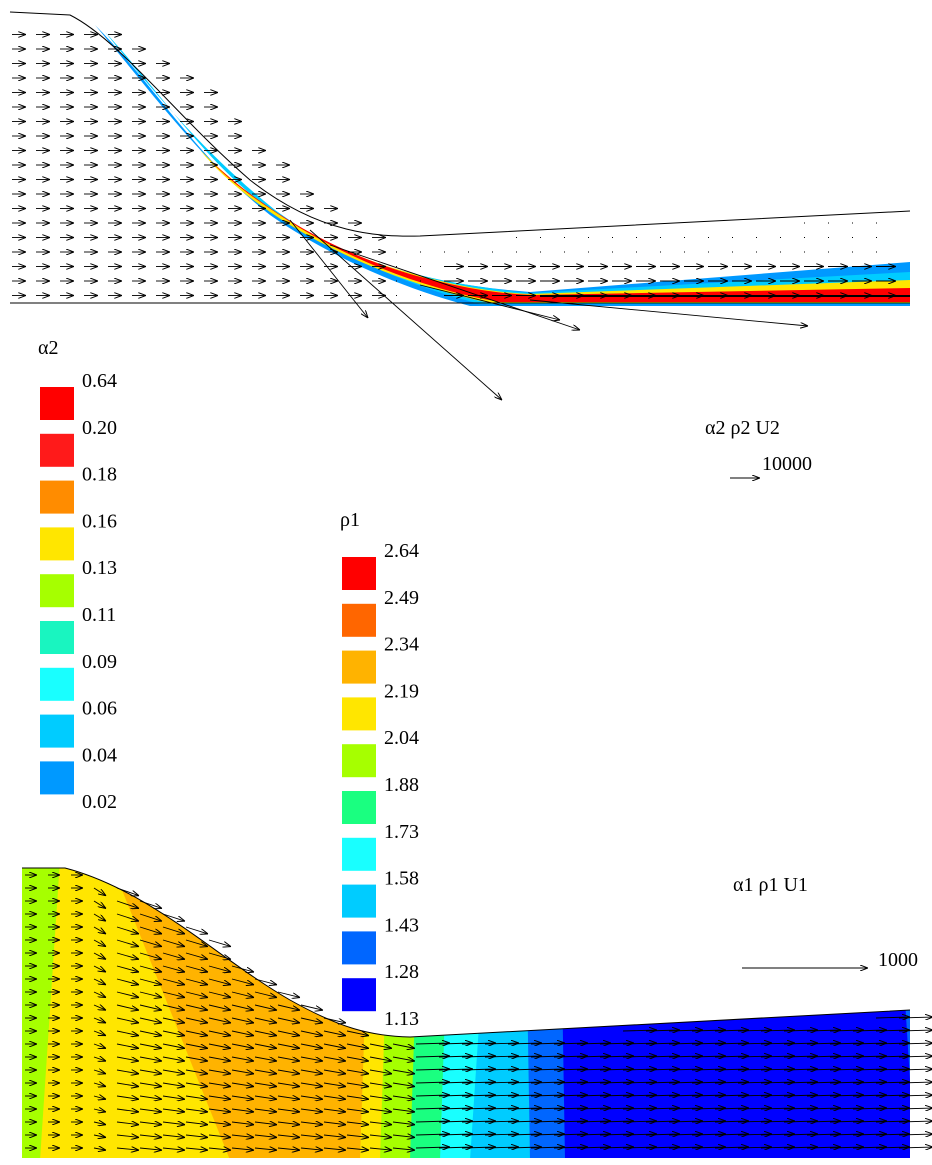 This screenshot has width=932, height=1165. What do you see at coordinates (99, 802) in the screenshot?
I see `legend-level: 0.02` at bounding box center [99, 802].